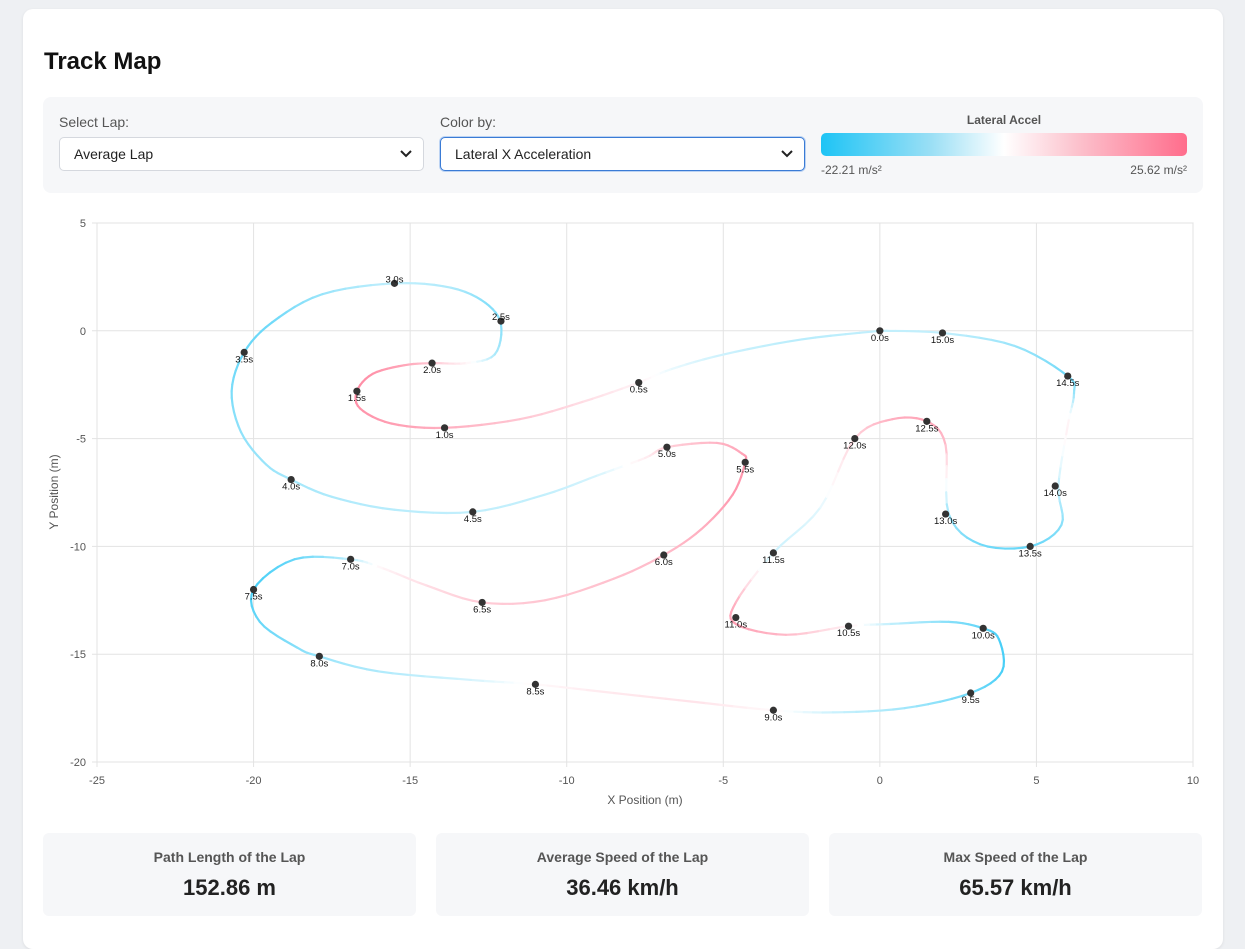 Image resolution: width=1245 pixels, height=949 pixels. I want to click on time-marker-label: 1.5s, so click(357, 398).